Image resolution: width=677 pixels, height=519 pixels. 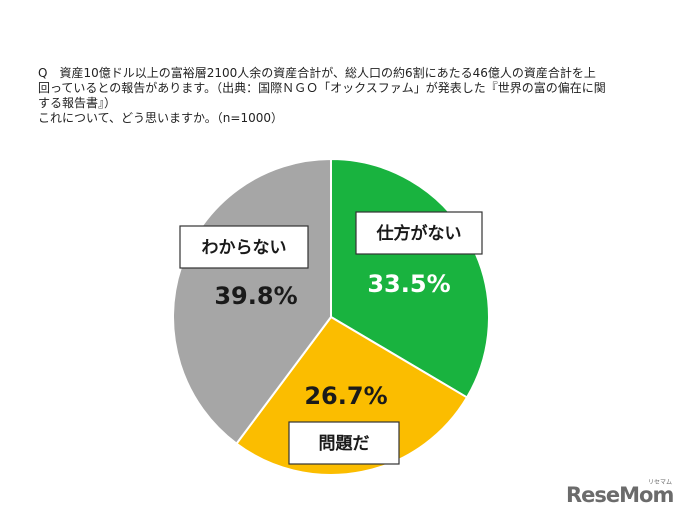 I want to click on slice-label: 問題だ, so click(x=344, y=444).